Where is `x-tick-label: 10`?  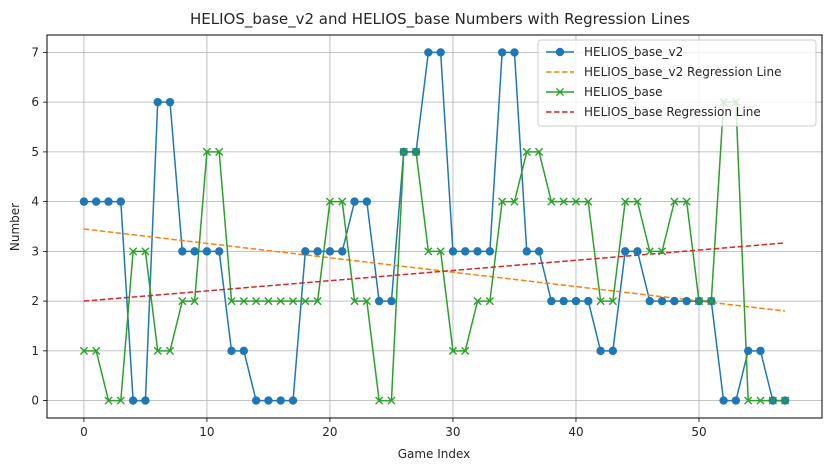
x-tick-label: 10 is located at coordinates (206, 432).